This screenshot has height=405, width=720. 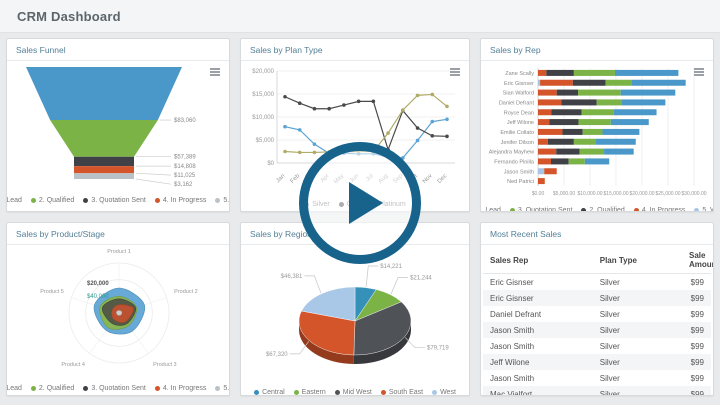 What do you see at coordinates (401, 392) in the screenshot?
I see `legend-item: South East` at bounding box center [401, 392].